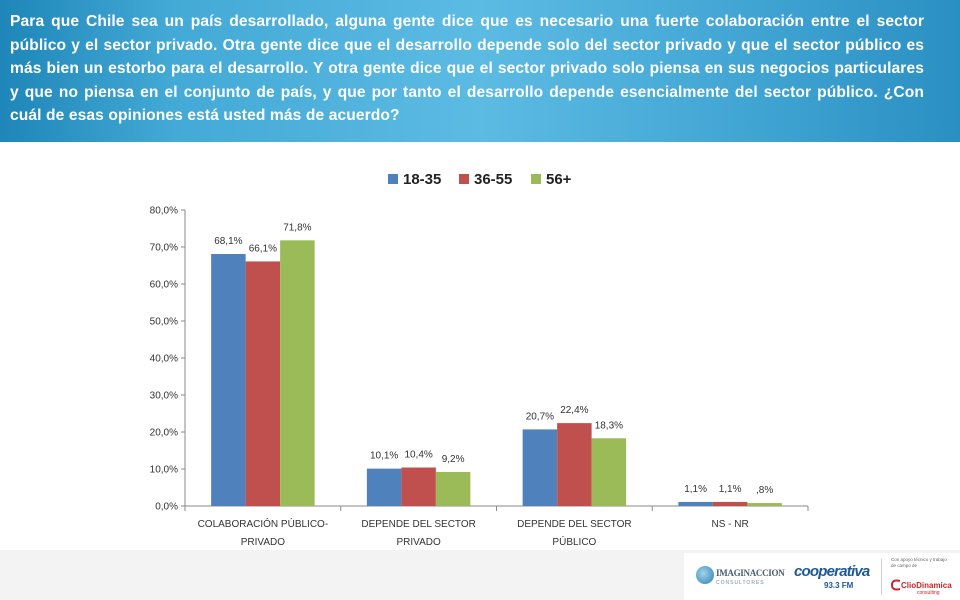 This screenshot has height=600, width=960. Describe the element at coordinates (609, 425) in the screenshot. I see `data-label: 18,3%` at that location.